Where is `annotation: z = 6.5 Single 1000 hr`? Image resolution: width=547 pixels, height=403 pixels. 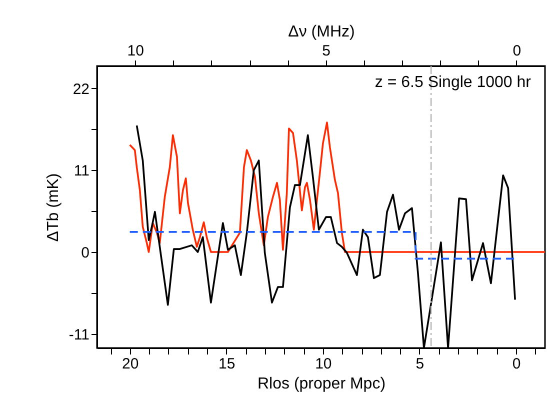 annotation: z = 6.5 Single 1000 hr is located at coordinates (453, 82).